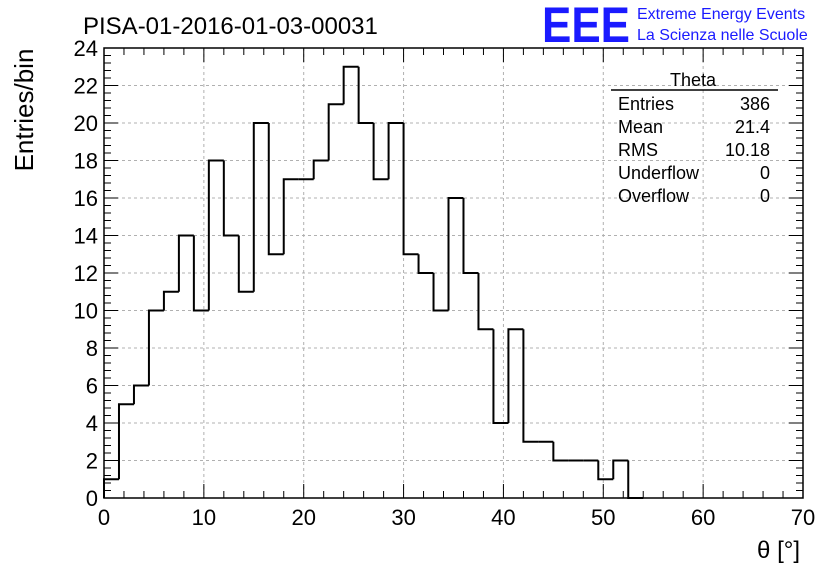 The height and width of the screenshot is (572, 836). What do you see at coordinates (86, 161) in the screenshot?
I see `y-tick-label: 18` at bounding box center [86, 161].